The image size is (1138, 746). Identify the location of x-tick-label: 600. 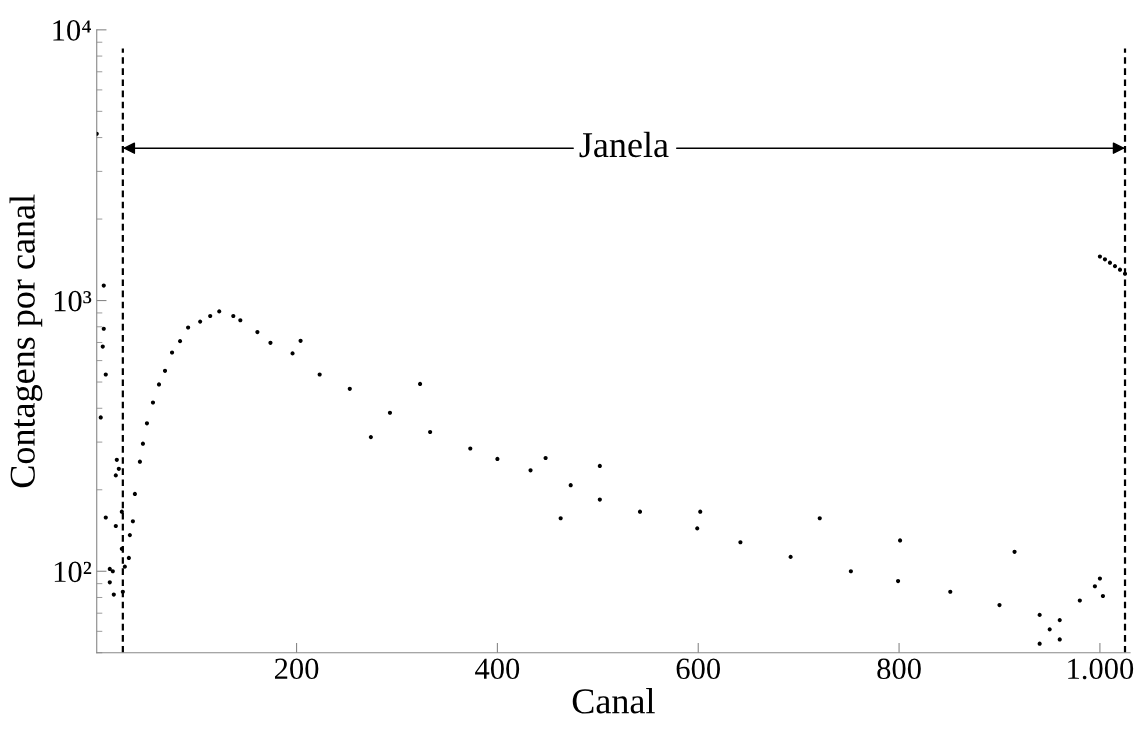
(698, 669).